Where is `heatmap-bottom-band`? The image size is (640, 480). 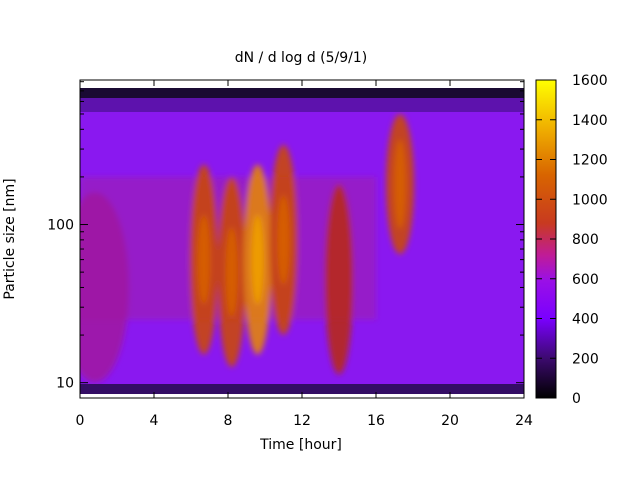
heatmap-bottom-band is located at coordinates (302, 389).